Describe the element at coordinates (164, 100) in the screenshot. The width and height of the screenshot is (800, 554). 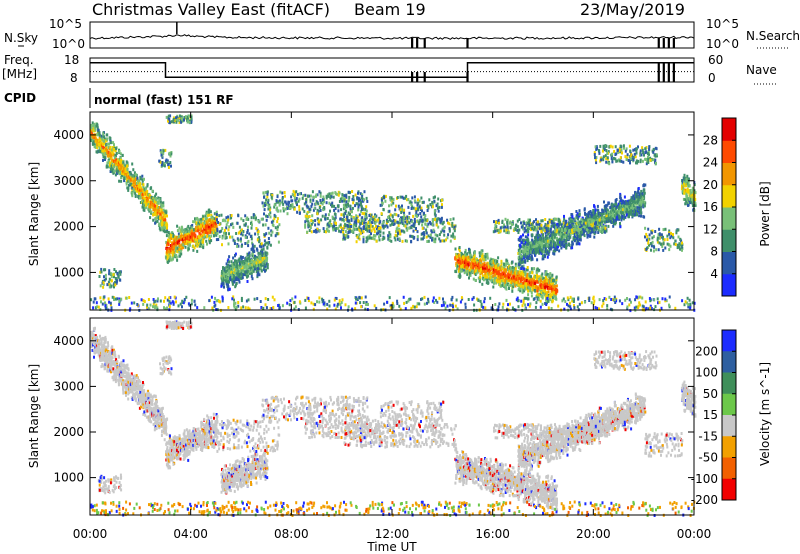
I see `cpid-mode-text: normal (fast) 151 RF` at that location.